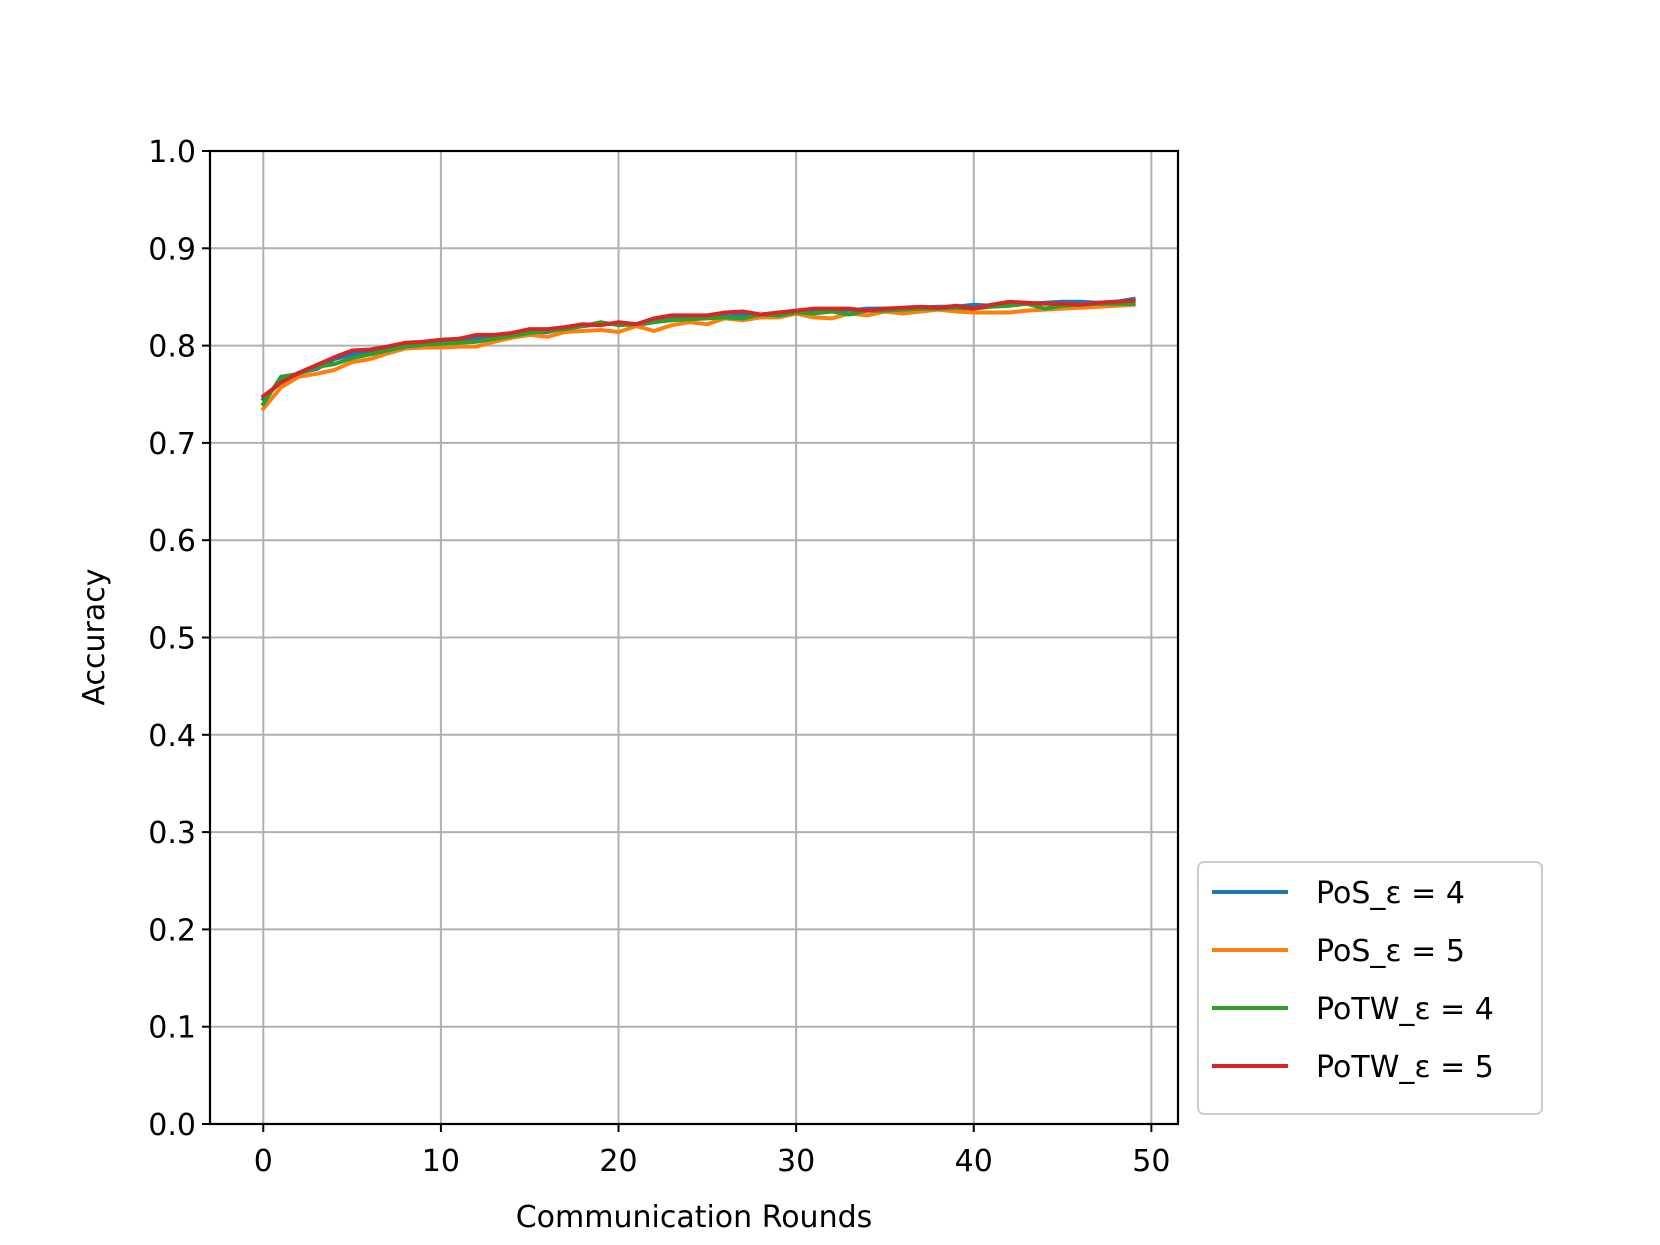  I want to click on legend-box, so click(1370, 988).